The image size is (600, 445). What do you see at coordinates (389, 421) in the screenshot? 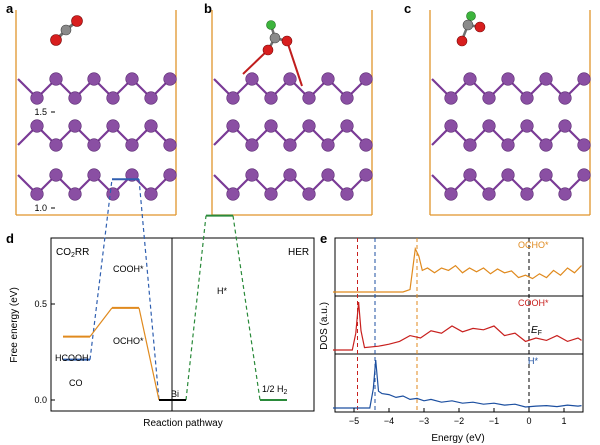
I see `x-tick-label: −4` at bounding box center [389, 421].